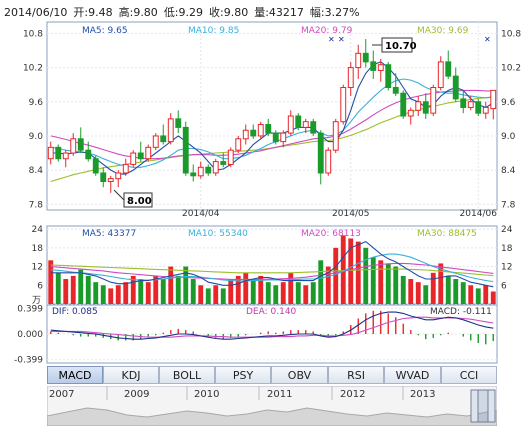 The image size is (523, 429). I want to click on price-ma30-label: MA30: 9.69, so click(443, 31).